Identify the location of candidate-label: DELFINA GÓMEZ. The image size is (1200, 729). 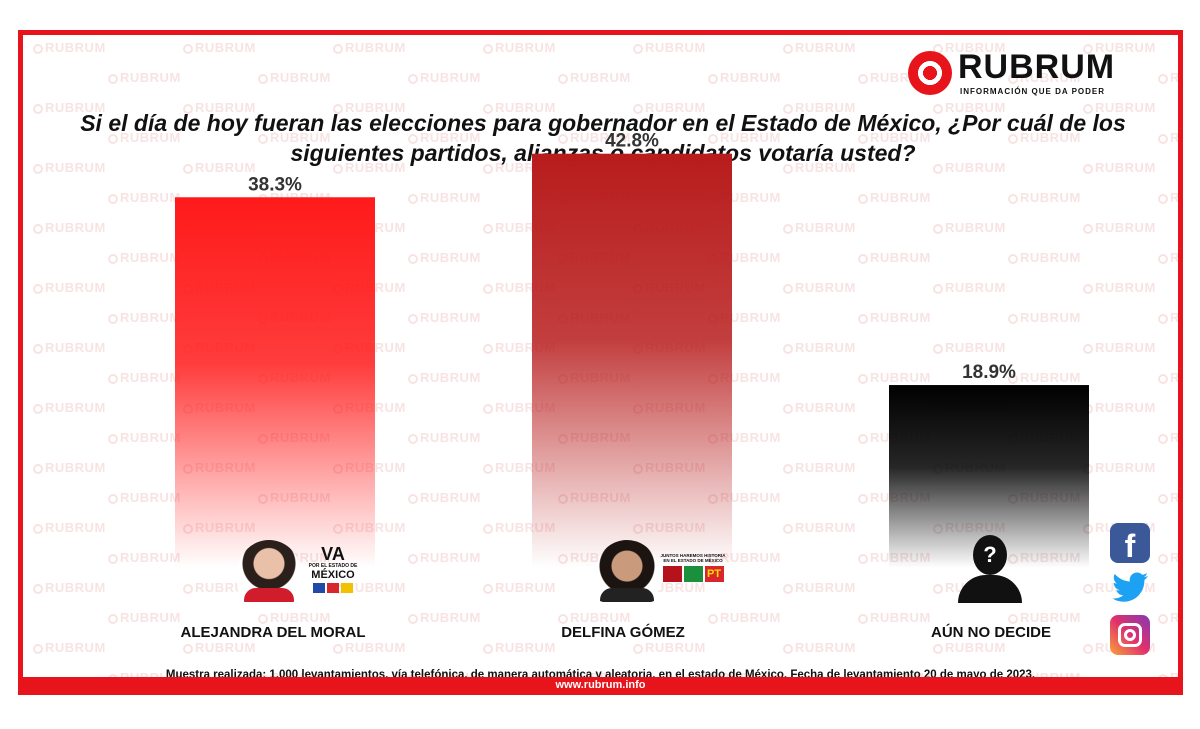
(623, 632).